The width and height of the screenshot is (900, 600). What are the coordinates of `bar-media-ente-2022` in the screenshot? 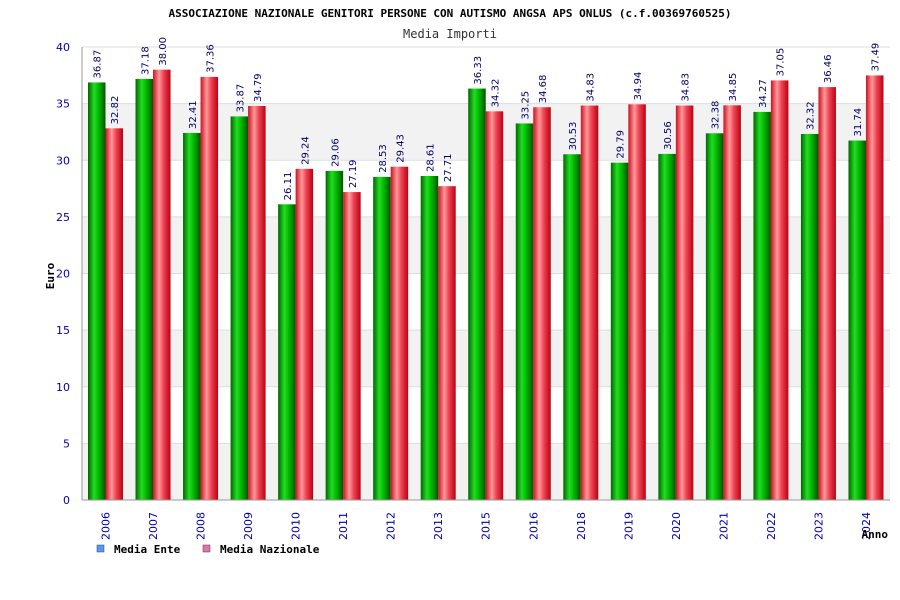 It's located at (762, 306).